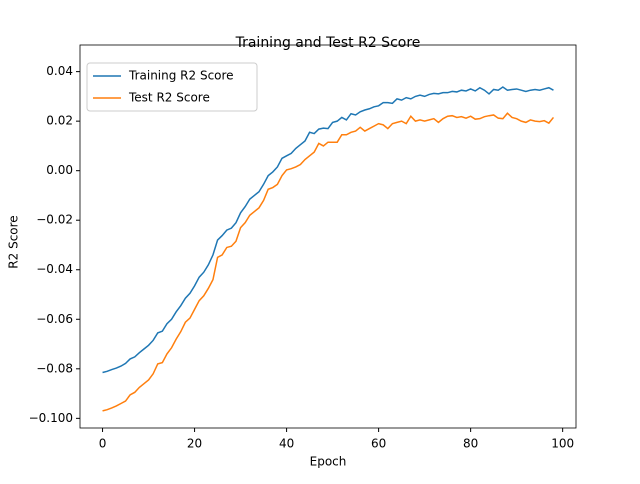 The height and width of the screenshot is (484, 640). I want to click on x-tick-label: 80, so click(470, 444).